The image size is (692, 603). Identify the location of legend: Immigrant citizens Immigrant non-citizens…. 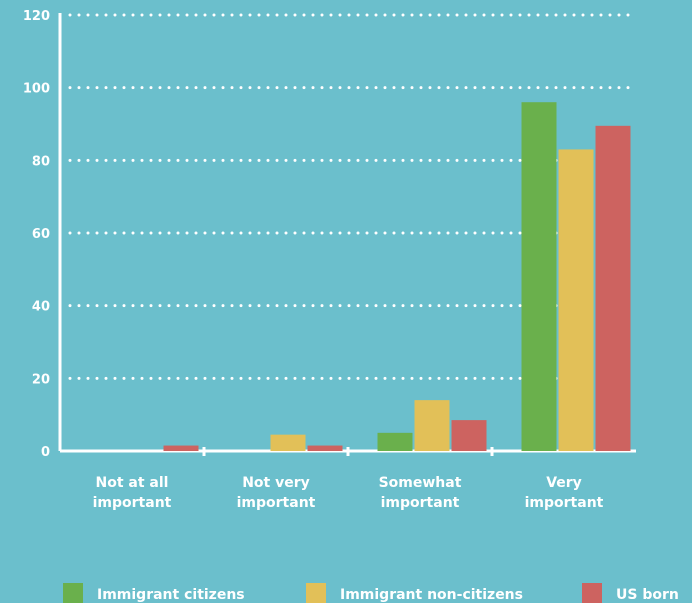
(371, 593).